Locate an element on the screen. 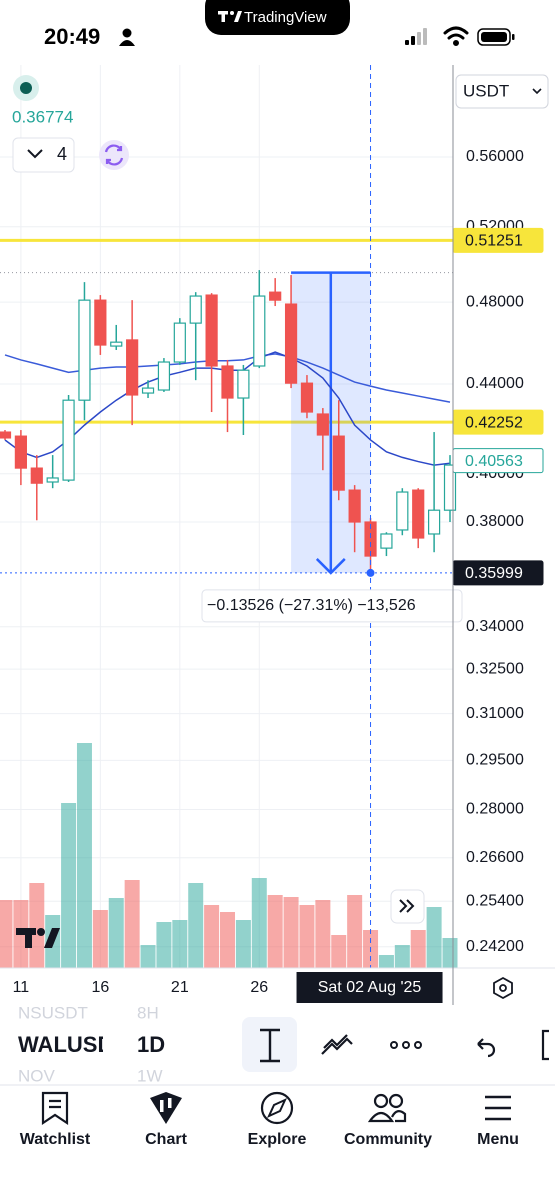 Image resolution: width=555 pixels, height=1200 pixels. battery-icon is located at coordinates (496, 37).